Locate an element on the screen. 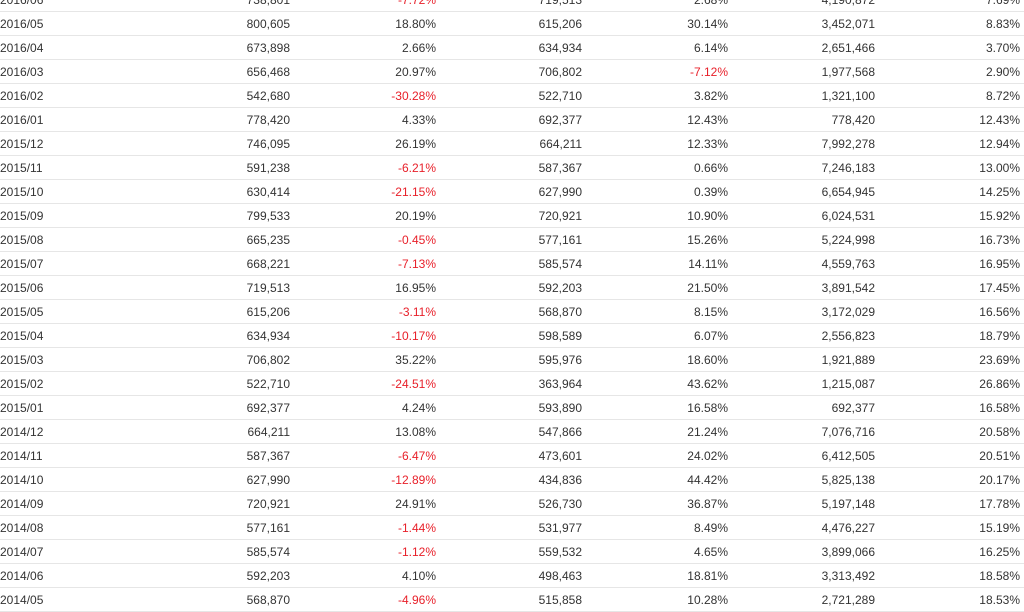 Image resolution: width=1024 pixels, height=612 pixels. month-label: 2014/08 is located at coordinates (22, 527).